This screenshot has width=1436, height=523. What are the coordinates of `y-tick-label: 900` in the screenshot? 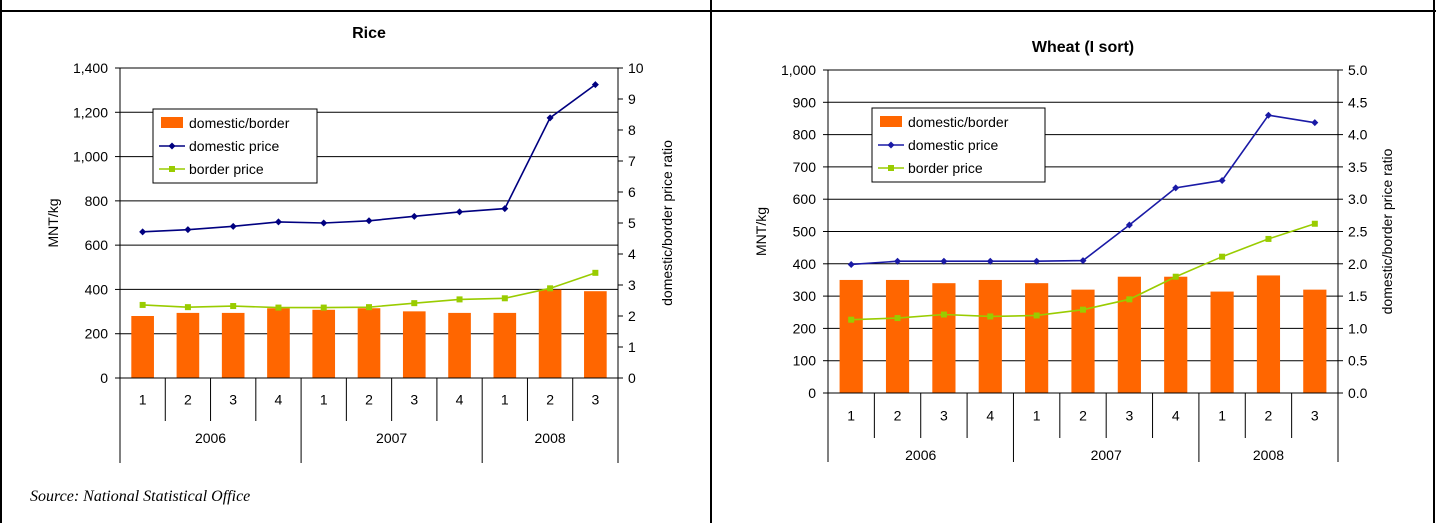 It's located at (805, 102).